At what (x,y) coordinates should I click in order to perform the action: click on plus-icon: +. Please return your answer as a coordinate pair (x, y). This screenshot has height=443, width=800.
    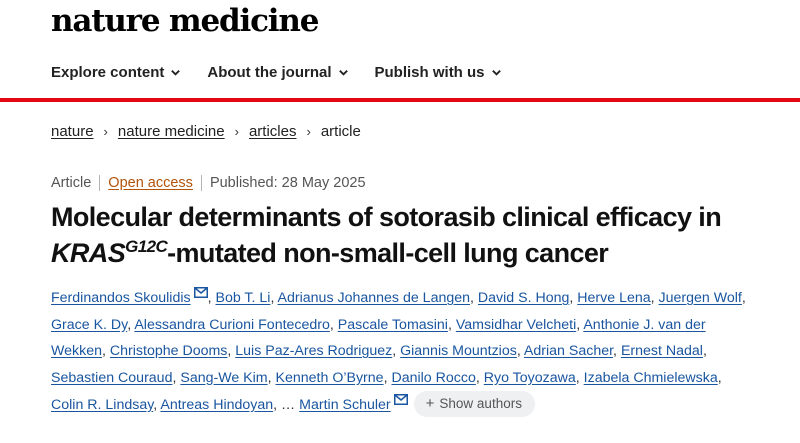
    Looking at the image, I should click on (430, 403).